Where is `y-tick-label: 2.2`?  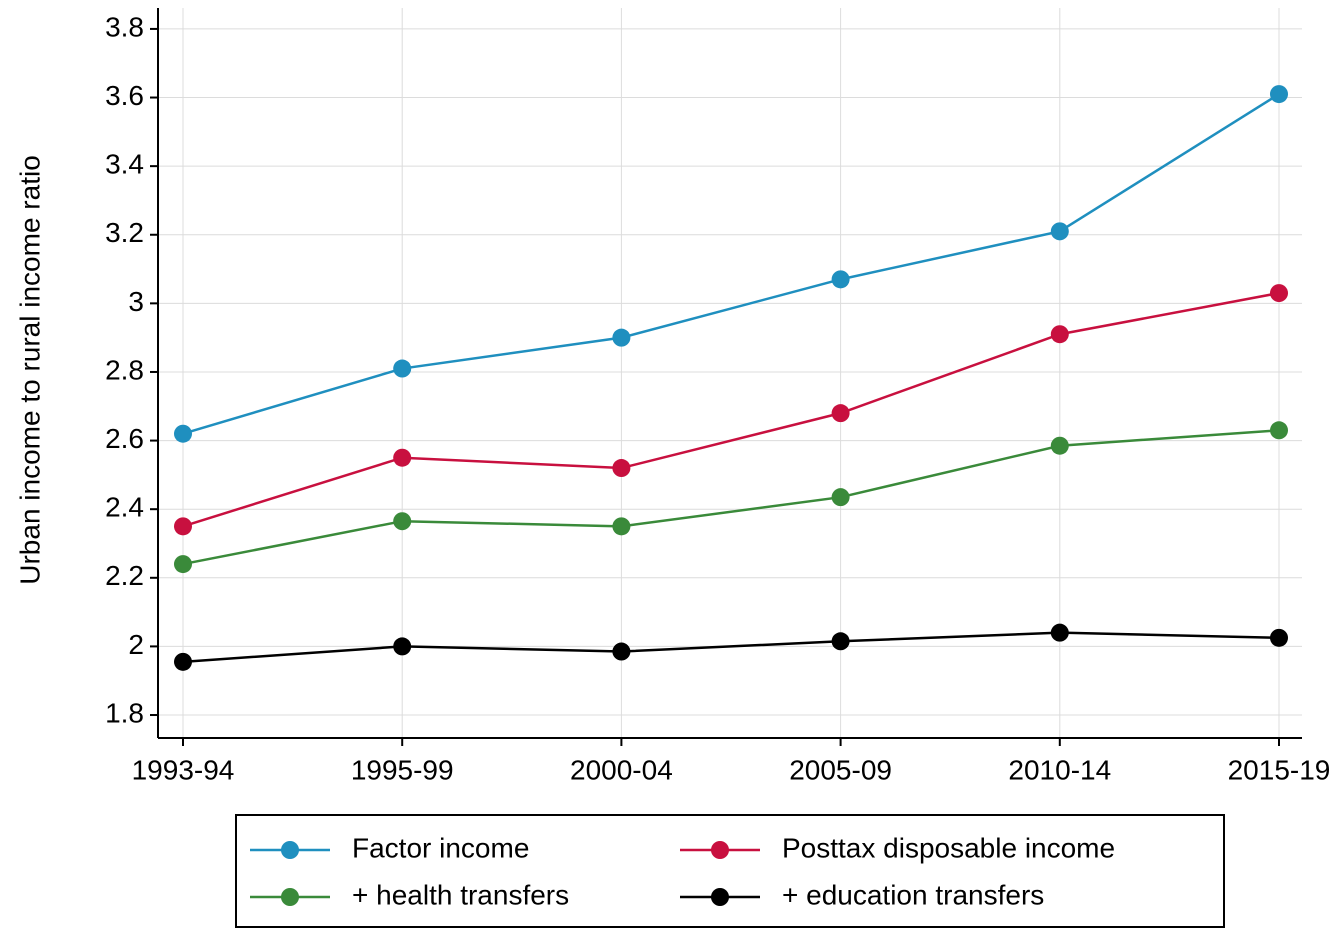 y-tick-label: 2.2 is located at coordinates (124, 575).